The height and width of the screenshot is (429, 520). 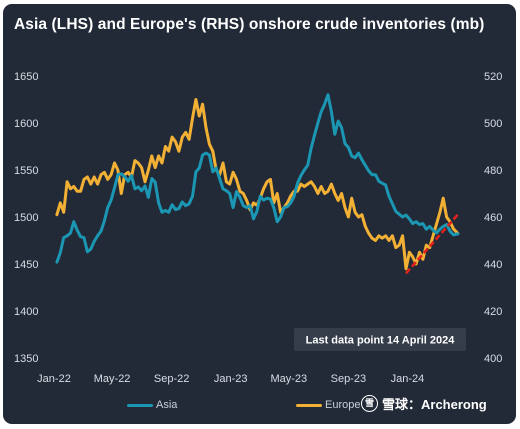 I want to click on legend-swatch-asia, so click(x=140, y=405).